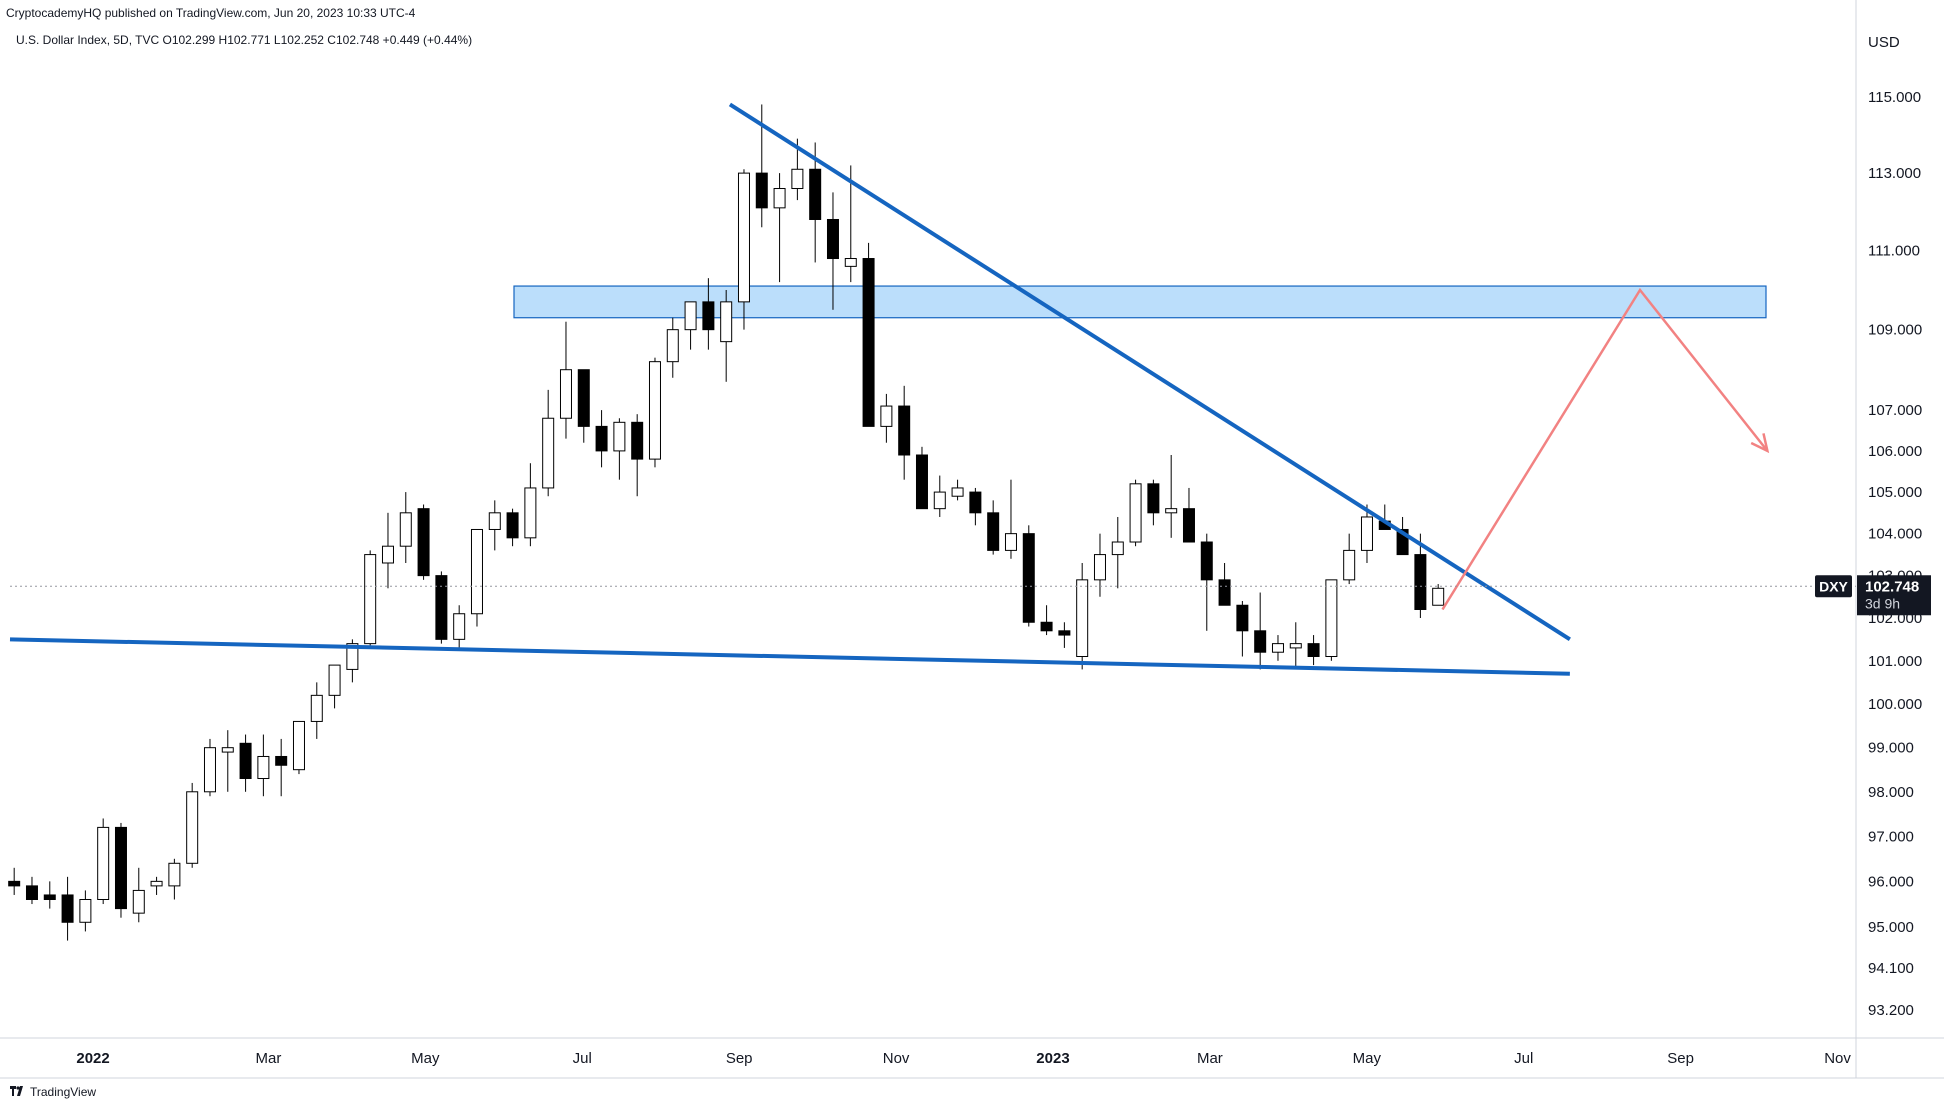 This screenshot has height=1109, width=1944. I want to click on price-tick-label: 111.000, so click(1894, 251).